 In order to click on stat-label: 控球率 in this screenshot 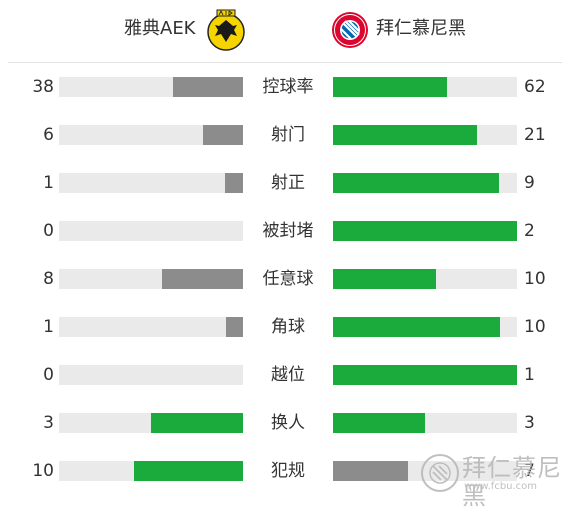, I will do `click(288, 87)`.